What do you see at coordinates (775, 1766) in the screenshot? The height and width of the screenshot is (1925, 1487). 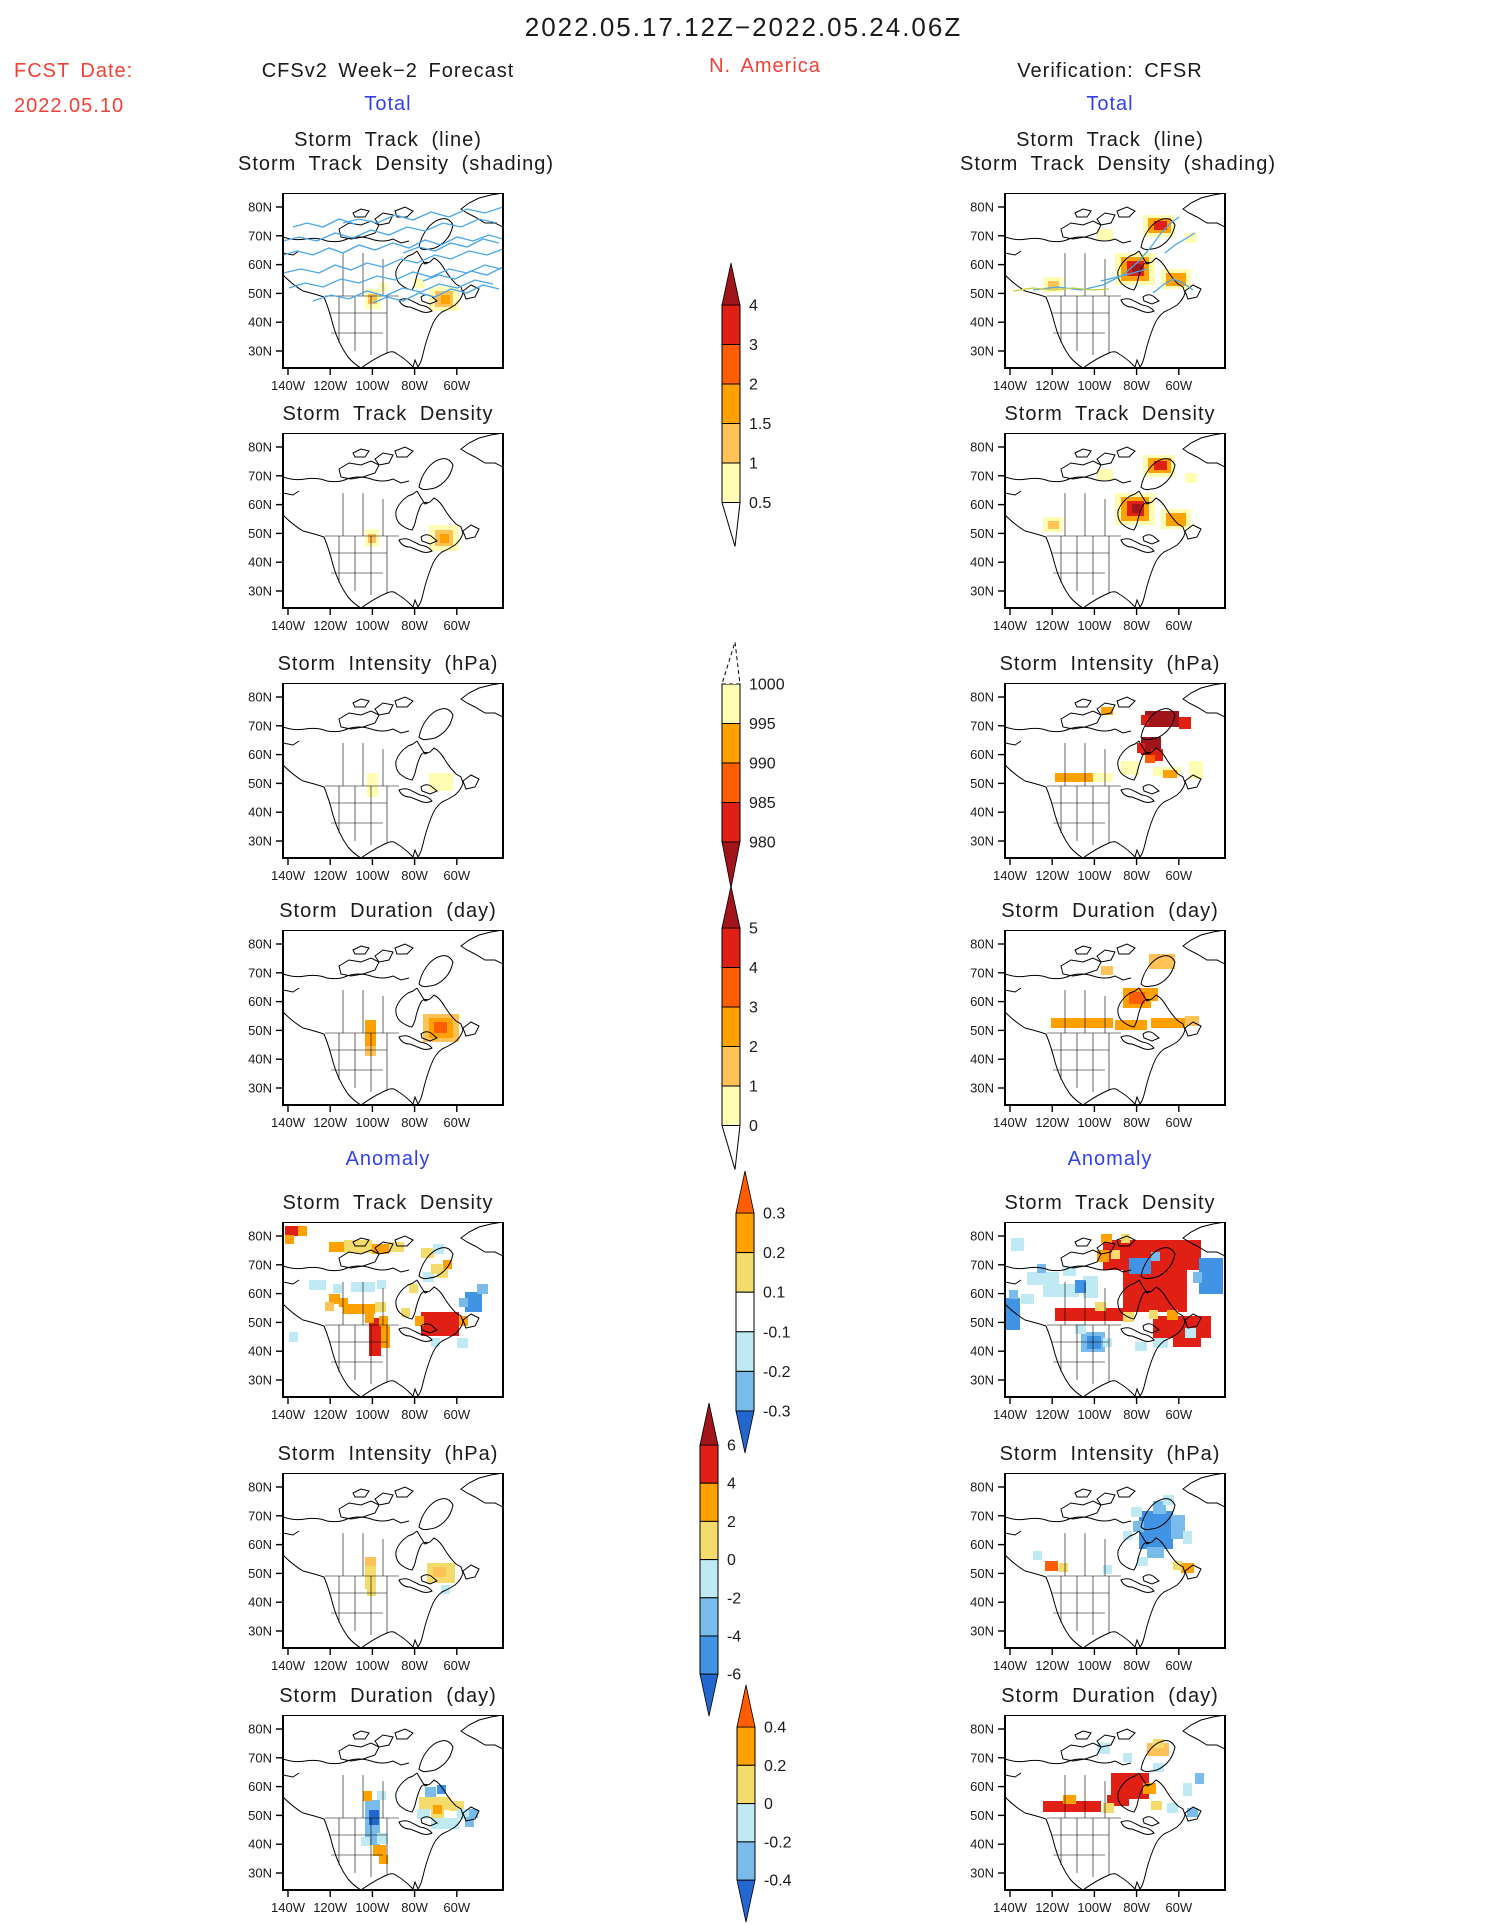 I see `colorbar-tick-label: 0.2` at bounding box center [775, 1766].